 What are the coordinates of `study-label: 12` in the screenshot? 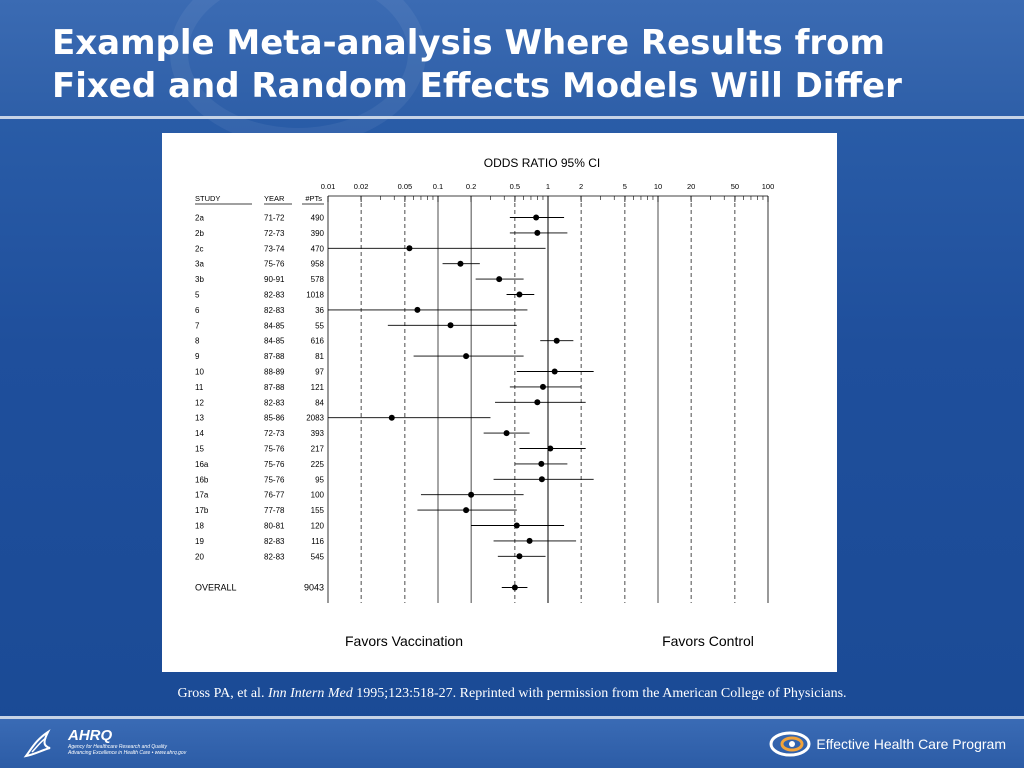 It's located at (199, 402).